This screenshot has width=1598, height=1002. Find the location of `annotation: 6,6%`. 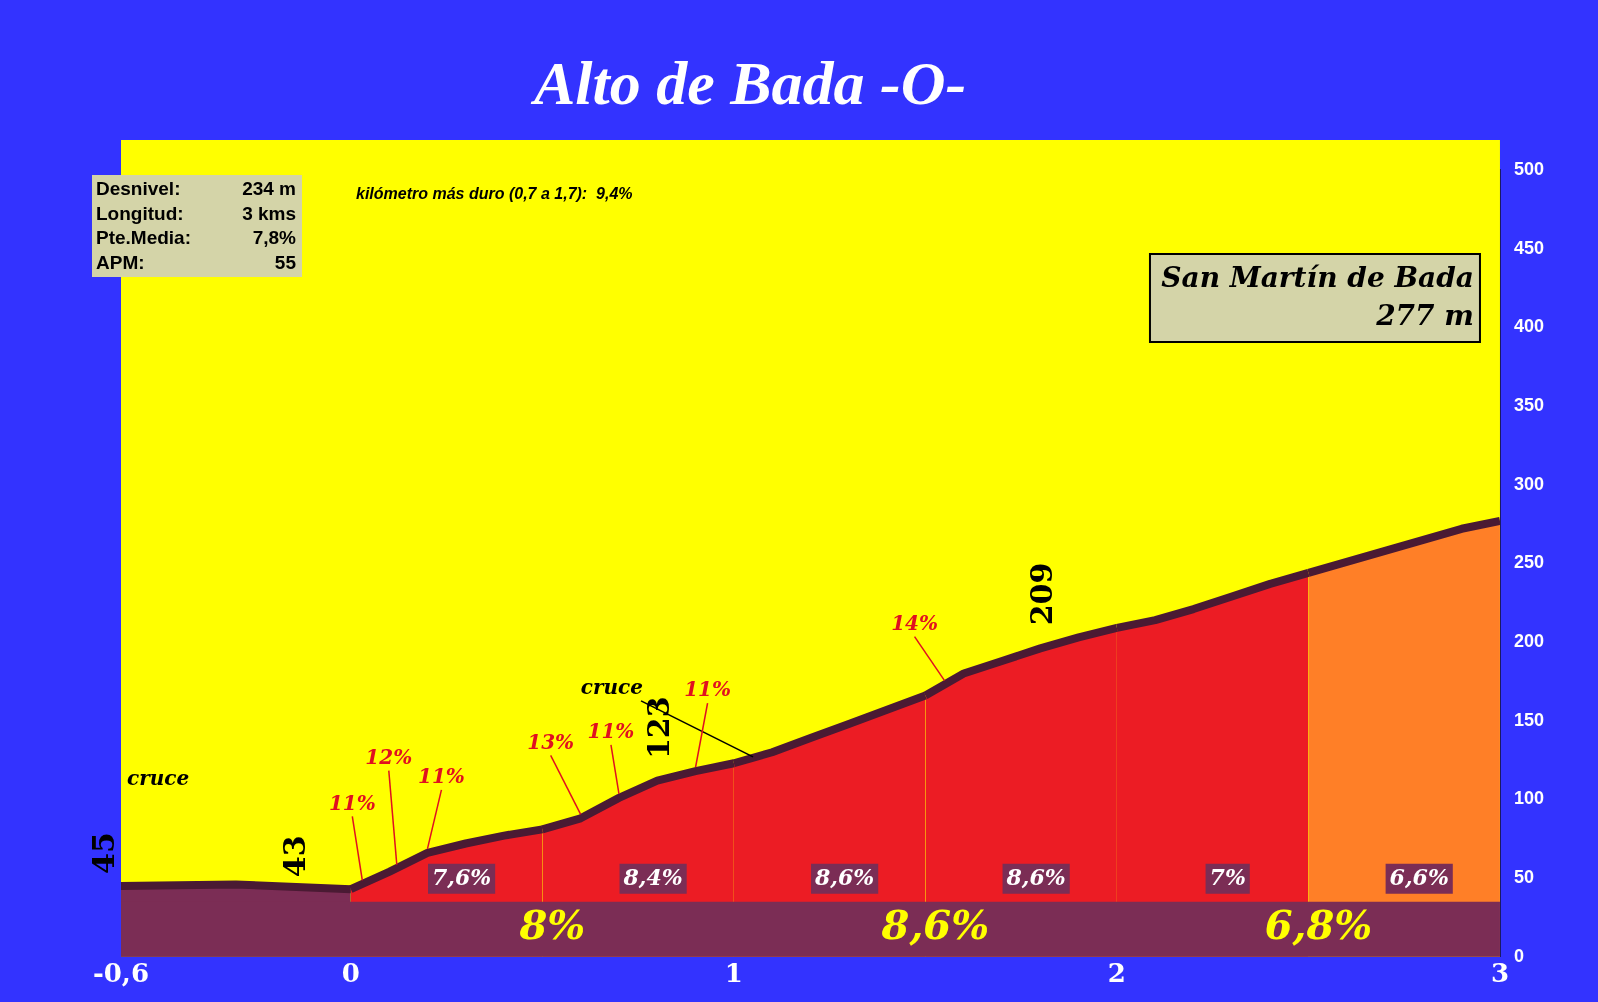

annotation: 6,6% is located at coordinates (1419, 876).